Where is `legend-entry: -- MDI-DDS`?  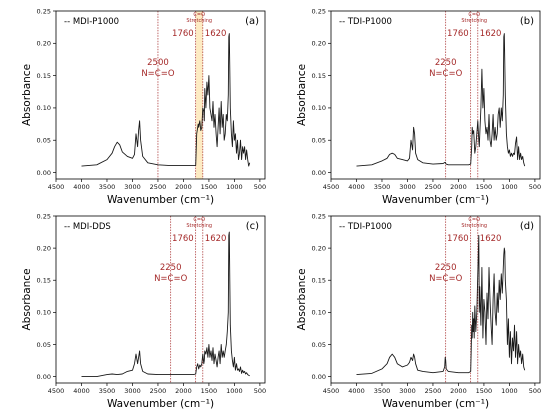 legend-entry: -- MDI-DDS is located at coordinates (87, 227).